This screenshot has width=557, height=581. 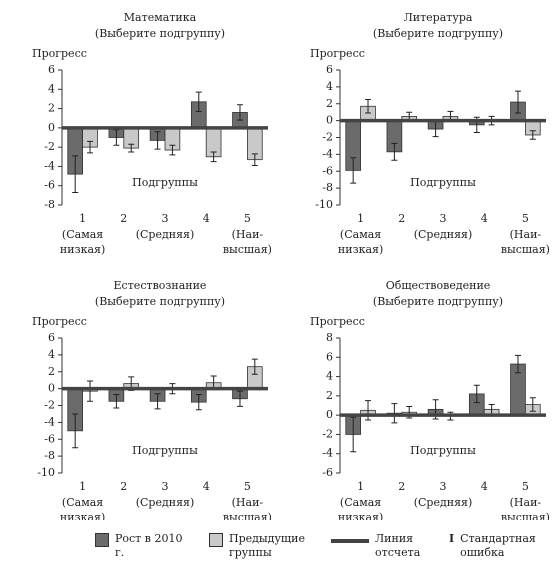 What do you see at coordinates (149, 545) in the screenshot?
I see `legend-label: Рост в 2010 г.` at bounding box center [149, 545].